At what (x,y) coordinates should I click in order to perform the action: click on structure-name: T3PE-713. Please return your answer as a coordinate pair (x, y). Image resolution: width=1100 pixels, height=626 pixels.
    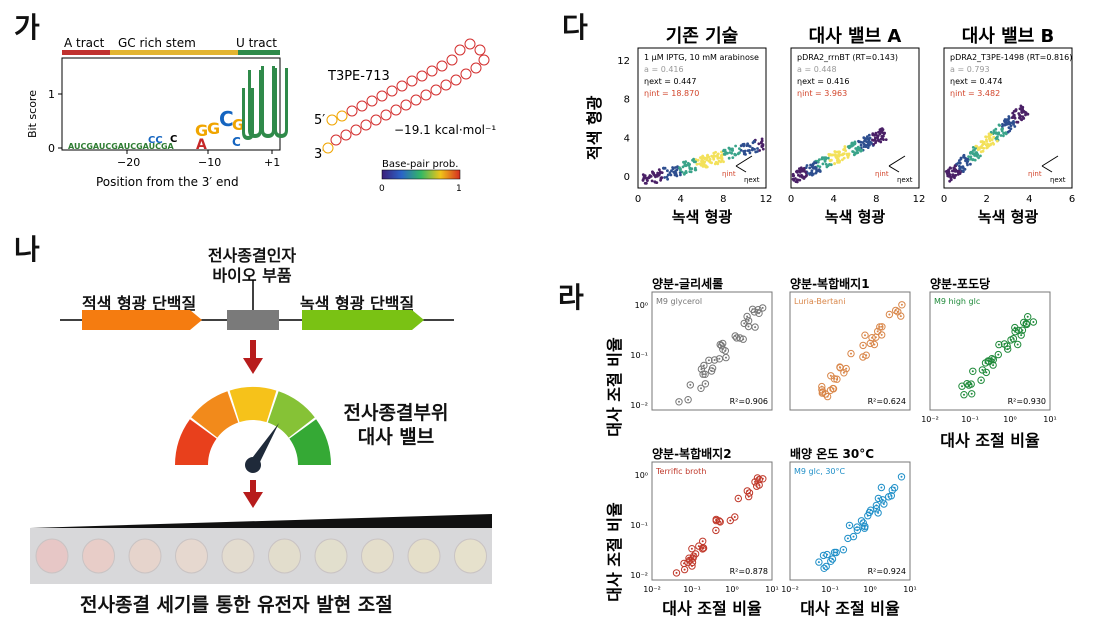
    Looking at the image, I should click on (358, 76).